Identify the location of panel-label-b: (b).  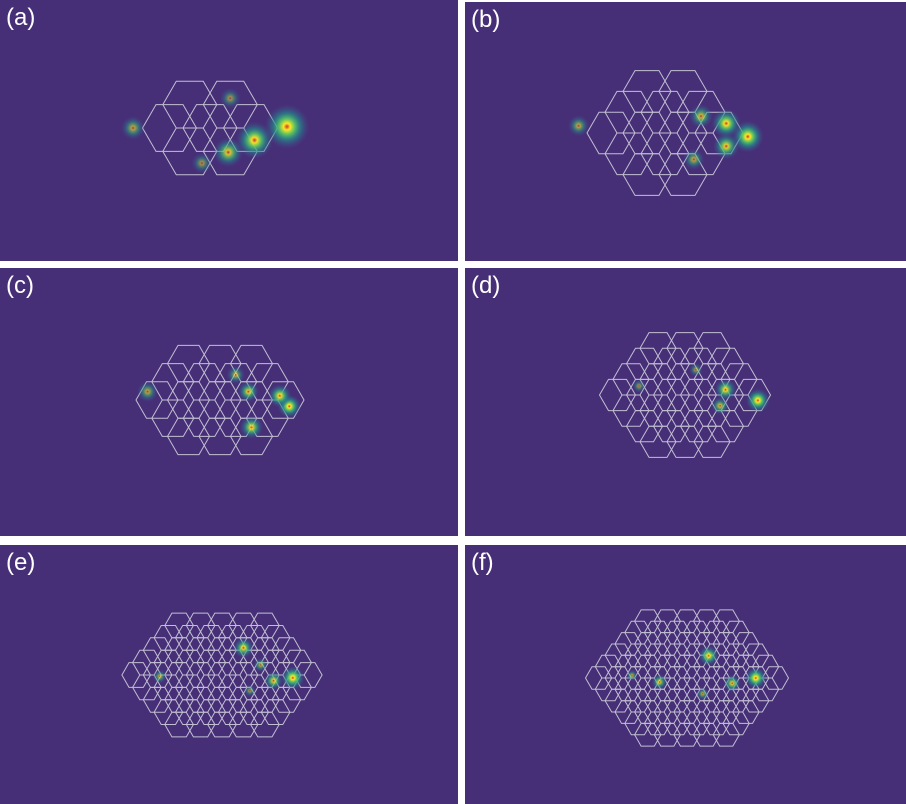
(486, 19).